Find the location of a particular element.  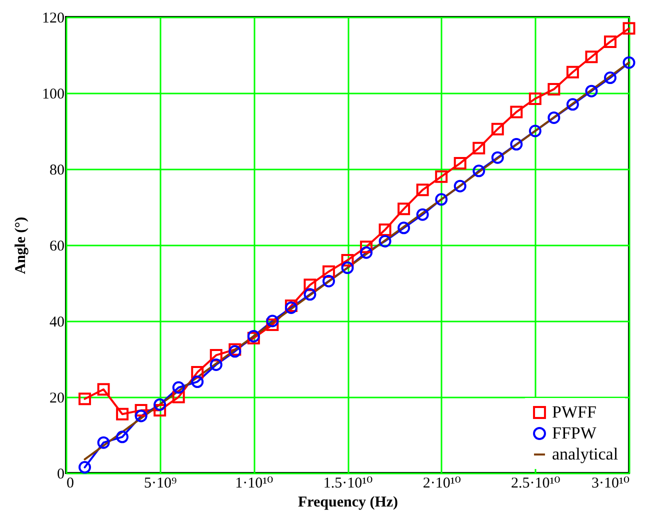

legend-label: FFPW is located at coordinates (575, 433).